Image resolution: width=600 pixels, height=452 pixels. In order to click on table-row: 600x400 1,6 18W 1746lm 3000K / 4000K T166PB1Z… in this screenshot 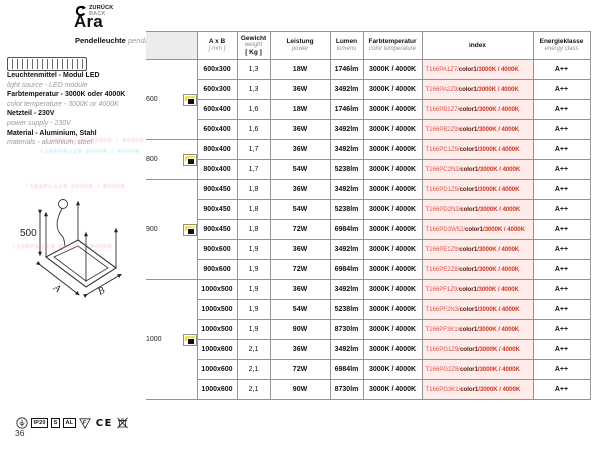, I will do `click(368, 109)`.